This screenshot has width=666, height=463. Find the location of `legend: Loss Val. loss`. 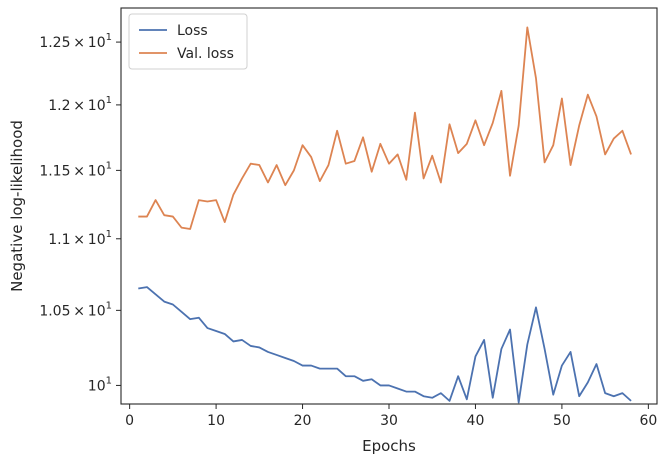

legend: Loss Val. loss is located at coordinates (188, 41).